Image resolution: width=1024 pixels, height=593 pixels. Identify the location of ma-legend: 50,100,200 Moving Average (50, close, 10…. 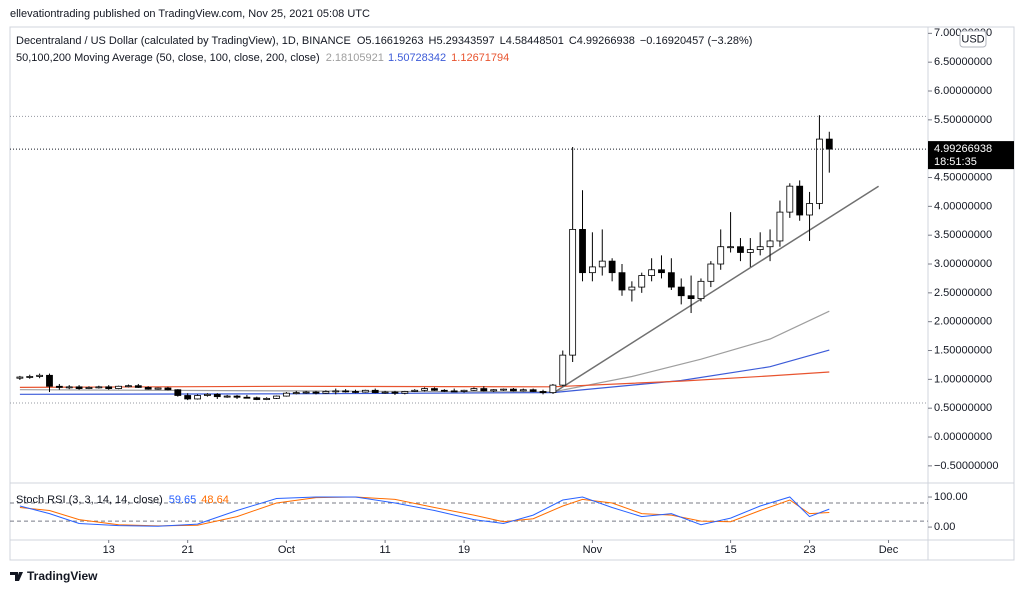
(262, 58).